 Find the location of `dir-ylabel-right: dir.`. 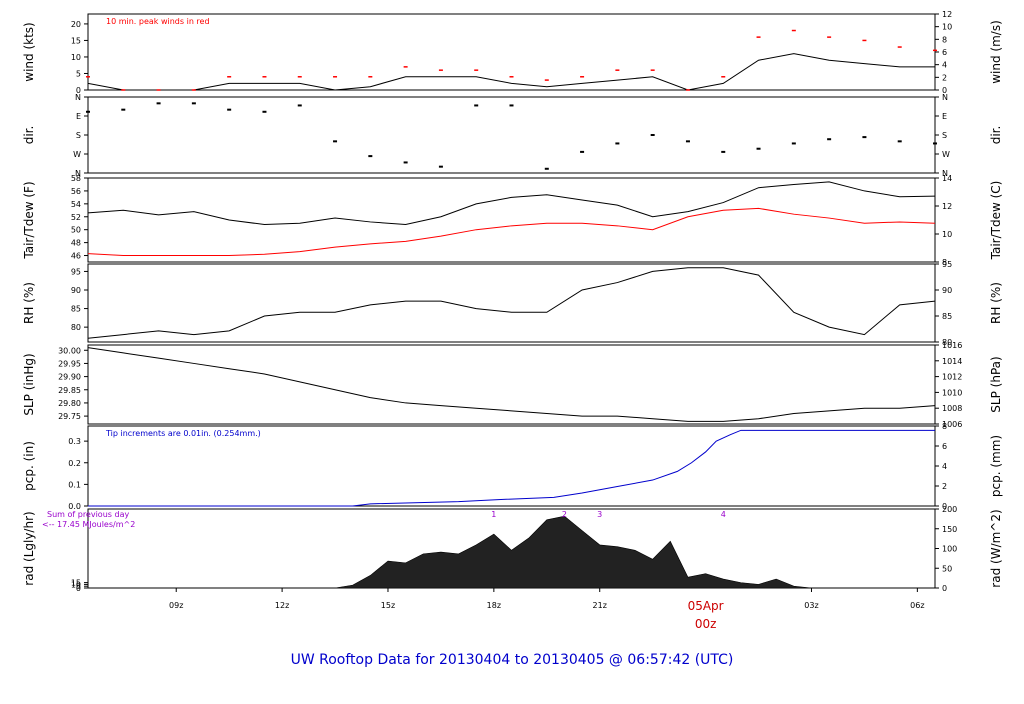

dir-ylabel-right: dir. is located at coordinates (996, 135).